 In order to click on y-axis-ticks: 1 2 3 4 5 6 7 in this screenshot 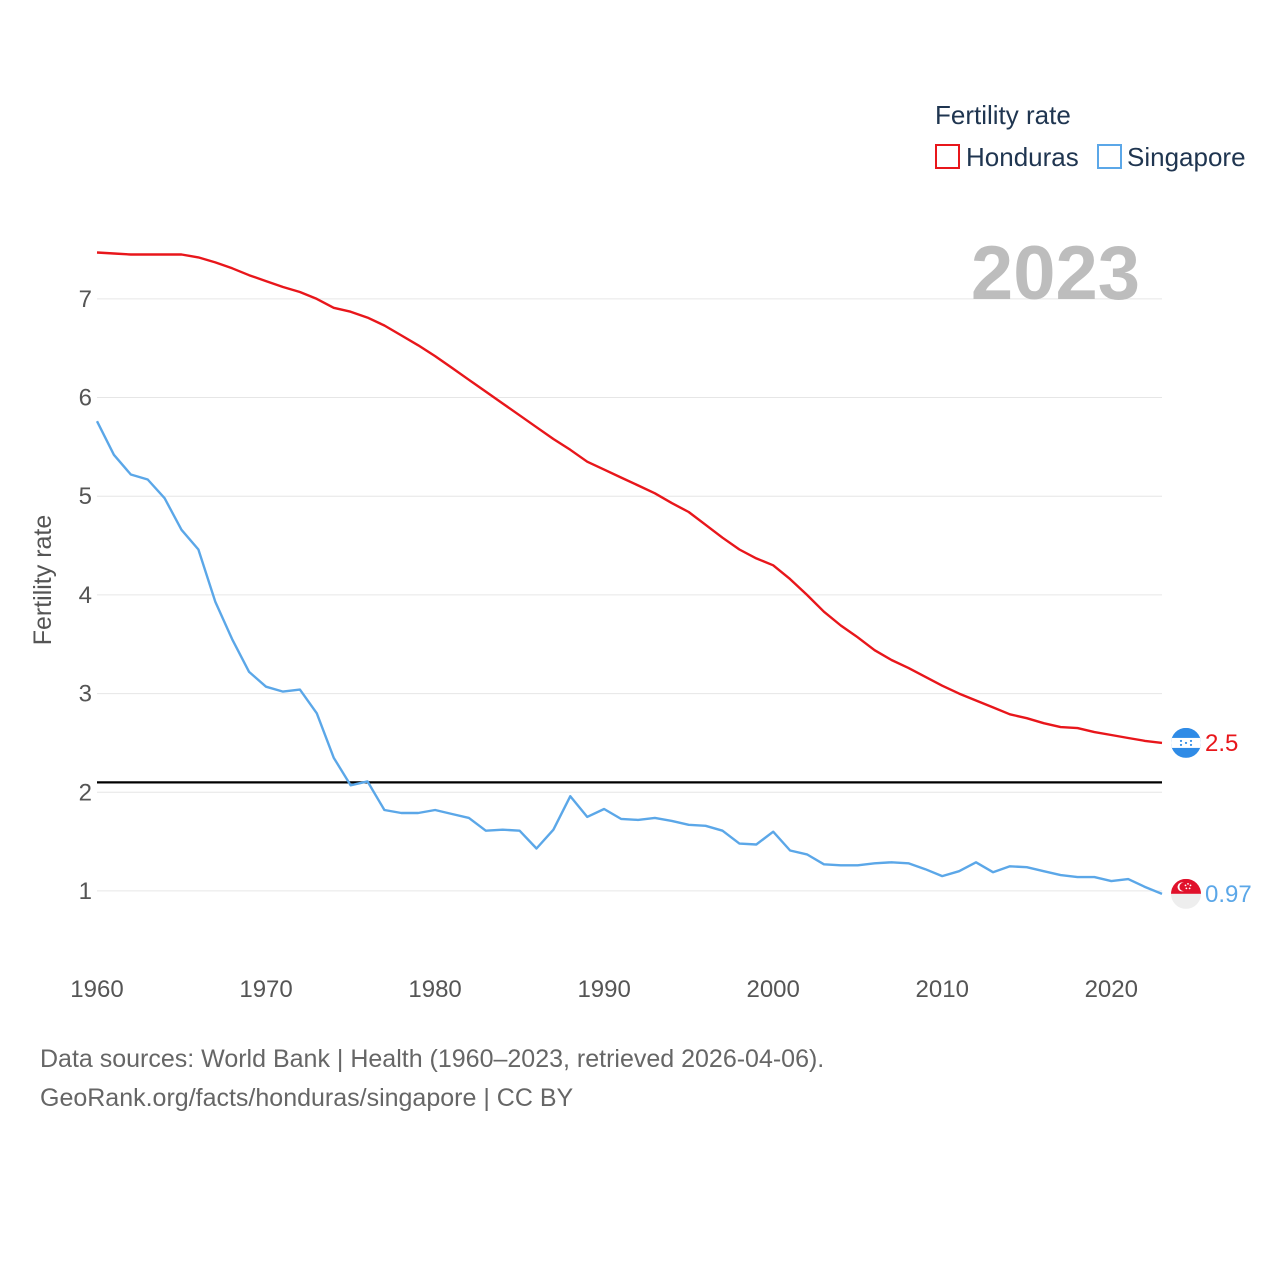, I will do `click(85, 595)`.